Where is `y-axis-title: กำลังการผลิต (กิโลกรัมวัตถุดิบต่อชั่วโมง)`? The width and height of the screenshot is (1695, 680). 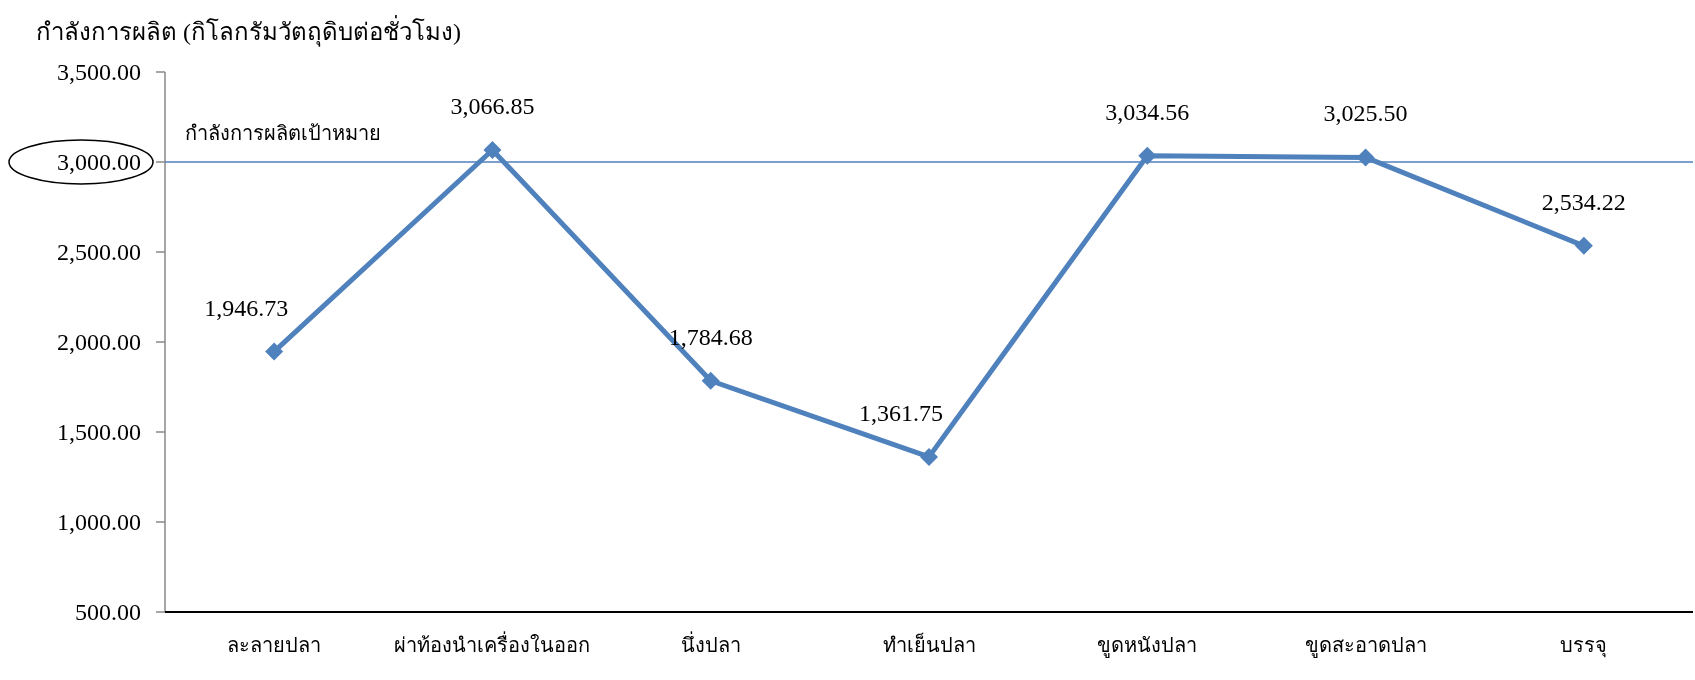
y-axis-title: กำลังการผลิต (กิโลกรัมวัตถุดิบต่อชั่วโมง) is located at coordinates (248, 31).